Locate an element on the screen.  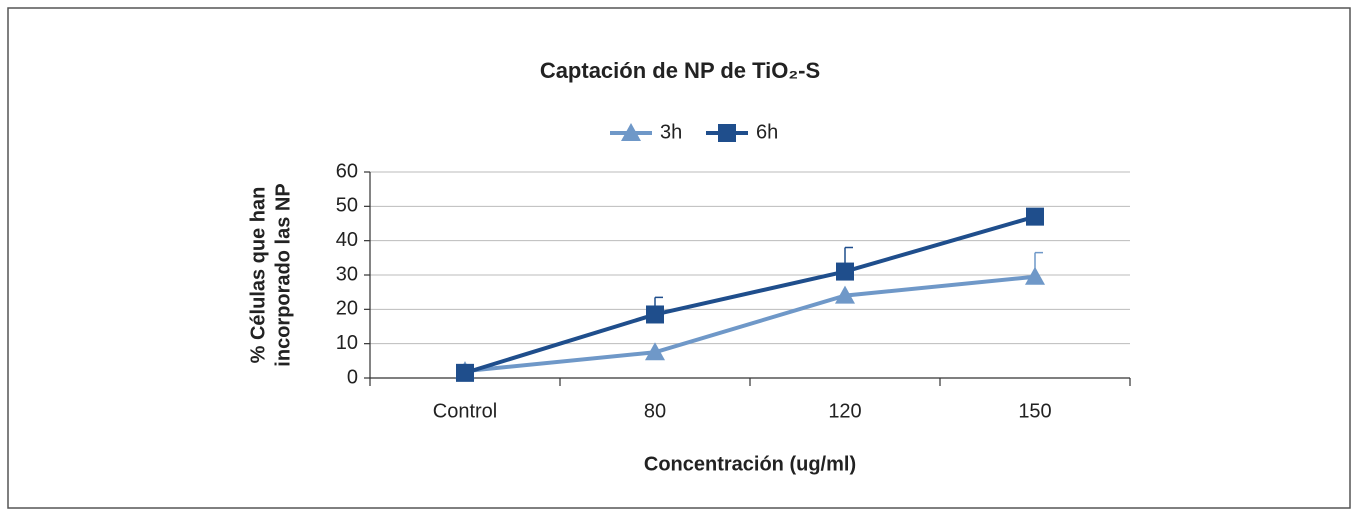
y-tick-label: 40 is located at coordinates (347, 240).